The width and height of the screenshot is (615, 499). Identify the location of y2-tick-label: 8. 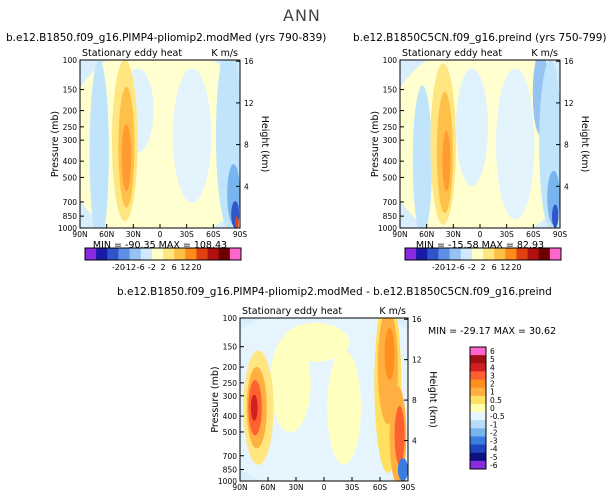
(414, 400).